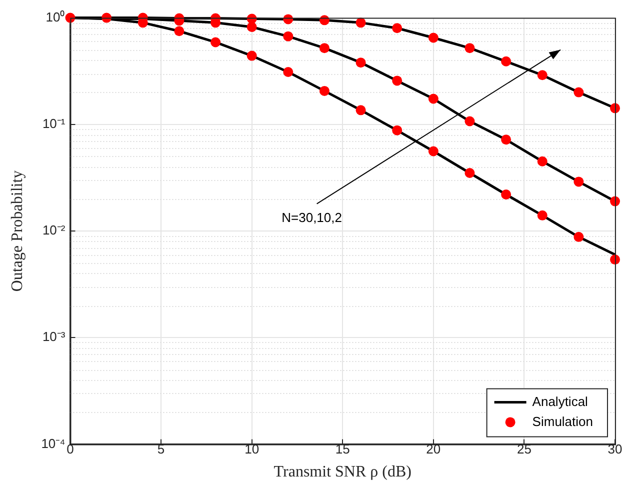  Describe the element at coordinates (560, 401) in the screenshot. I see `legend-label: Analytical` at that location.